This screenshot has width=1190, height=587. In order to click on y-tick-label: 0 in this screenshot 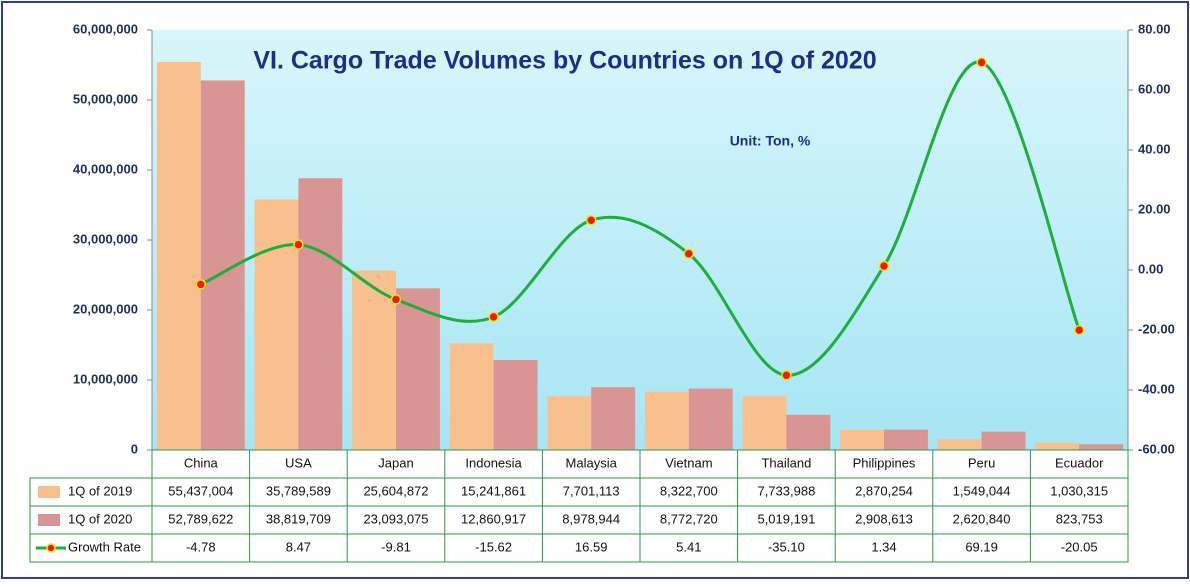, I will do `click(134, 448)`.